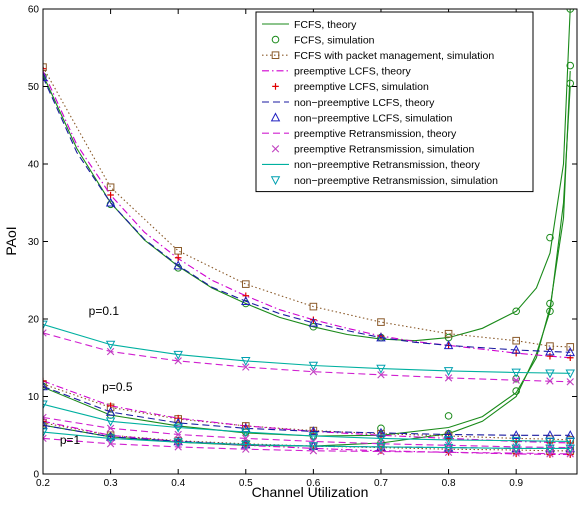 This screenshot has height=506, width=578. What do you see at coordinates (275, 55) in the screenshot?
I see `legend-marker-sample` at bounding box center [275, 55].